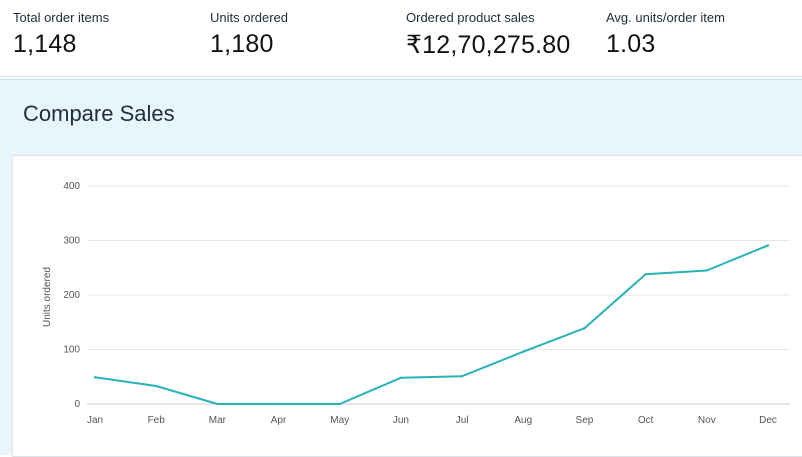  What do you see at coordinates (470, 17) in the screenshot?
I see `metric-label: Ordered product sales` at bounding box center [470, 17].